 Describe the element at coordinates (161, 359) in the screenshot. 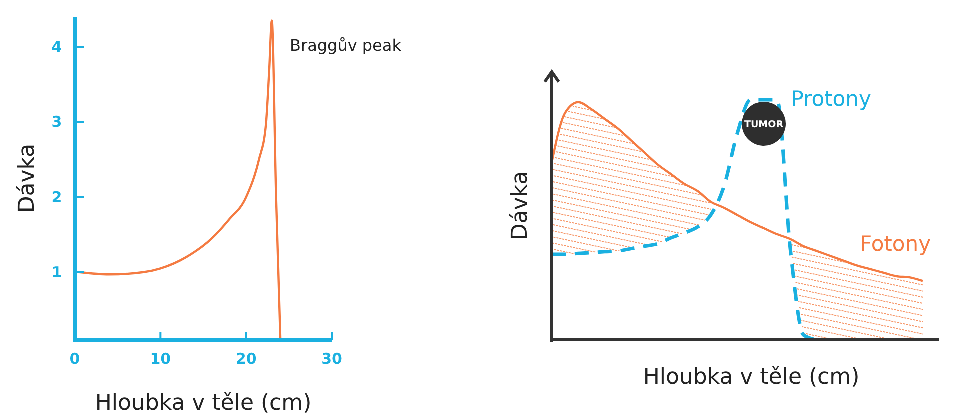

I see `x-tick-label: 10` at that location.